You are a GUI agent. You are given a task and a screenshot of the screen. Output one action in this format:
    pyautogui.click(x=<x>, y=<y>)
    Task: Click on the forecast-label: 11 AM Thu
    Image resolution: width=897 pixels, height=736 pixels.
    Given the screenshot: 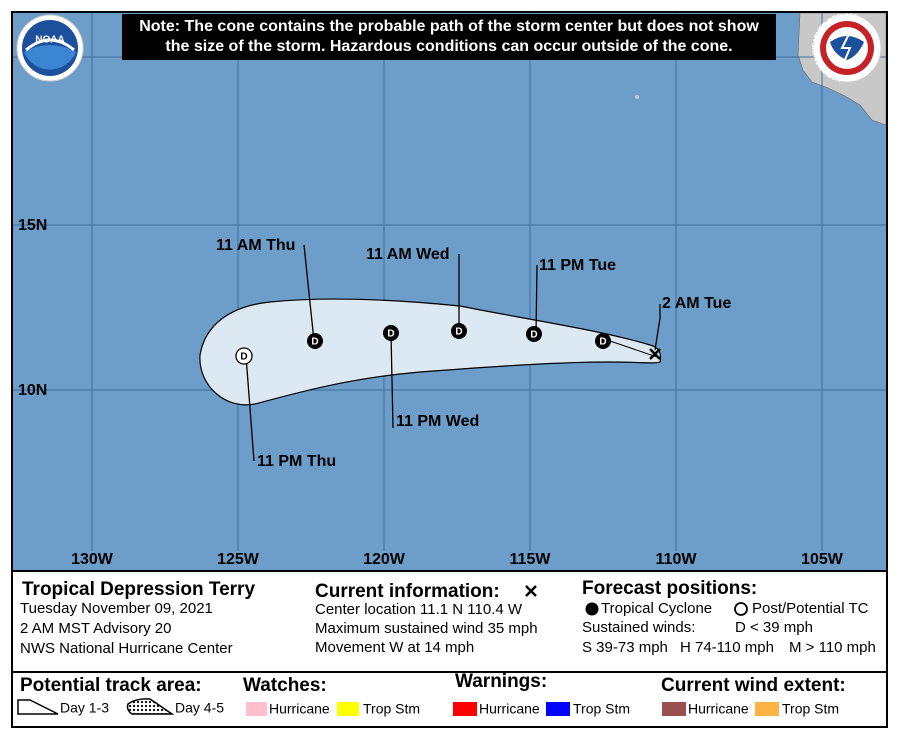 What is the action you would take?
    pyautogui.click(x=255, y=245)
    